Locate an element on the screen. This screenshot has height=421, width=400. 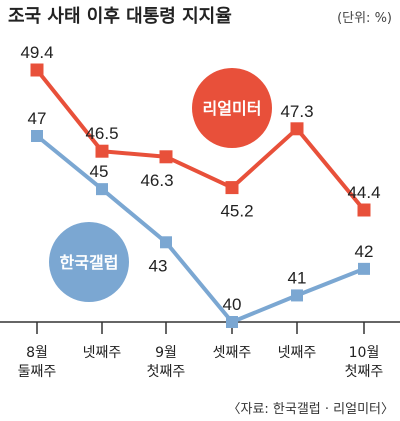
data-label: 47.3 is located at coordinates (296, 111).